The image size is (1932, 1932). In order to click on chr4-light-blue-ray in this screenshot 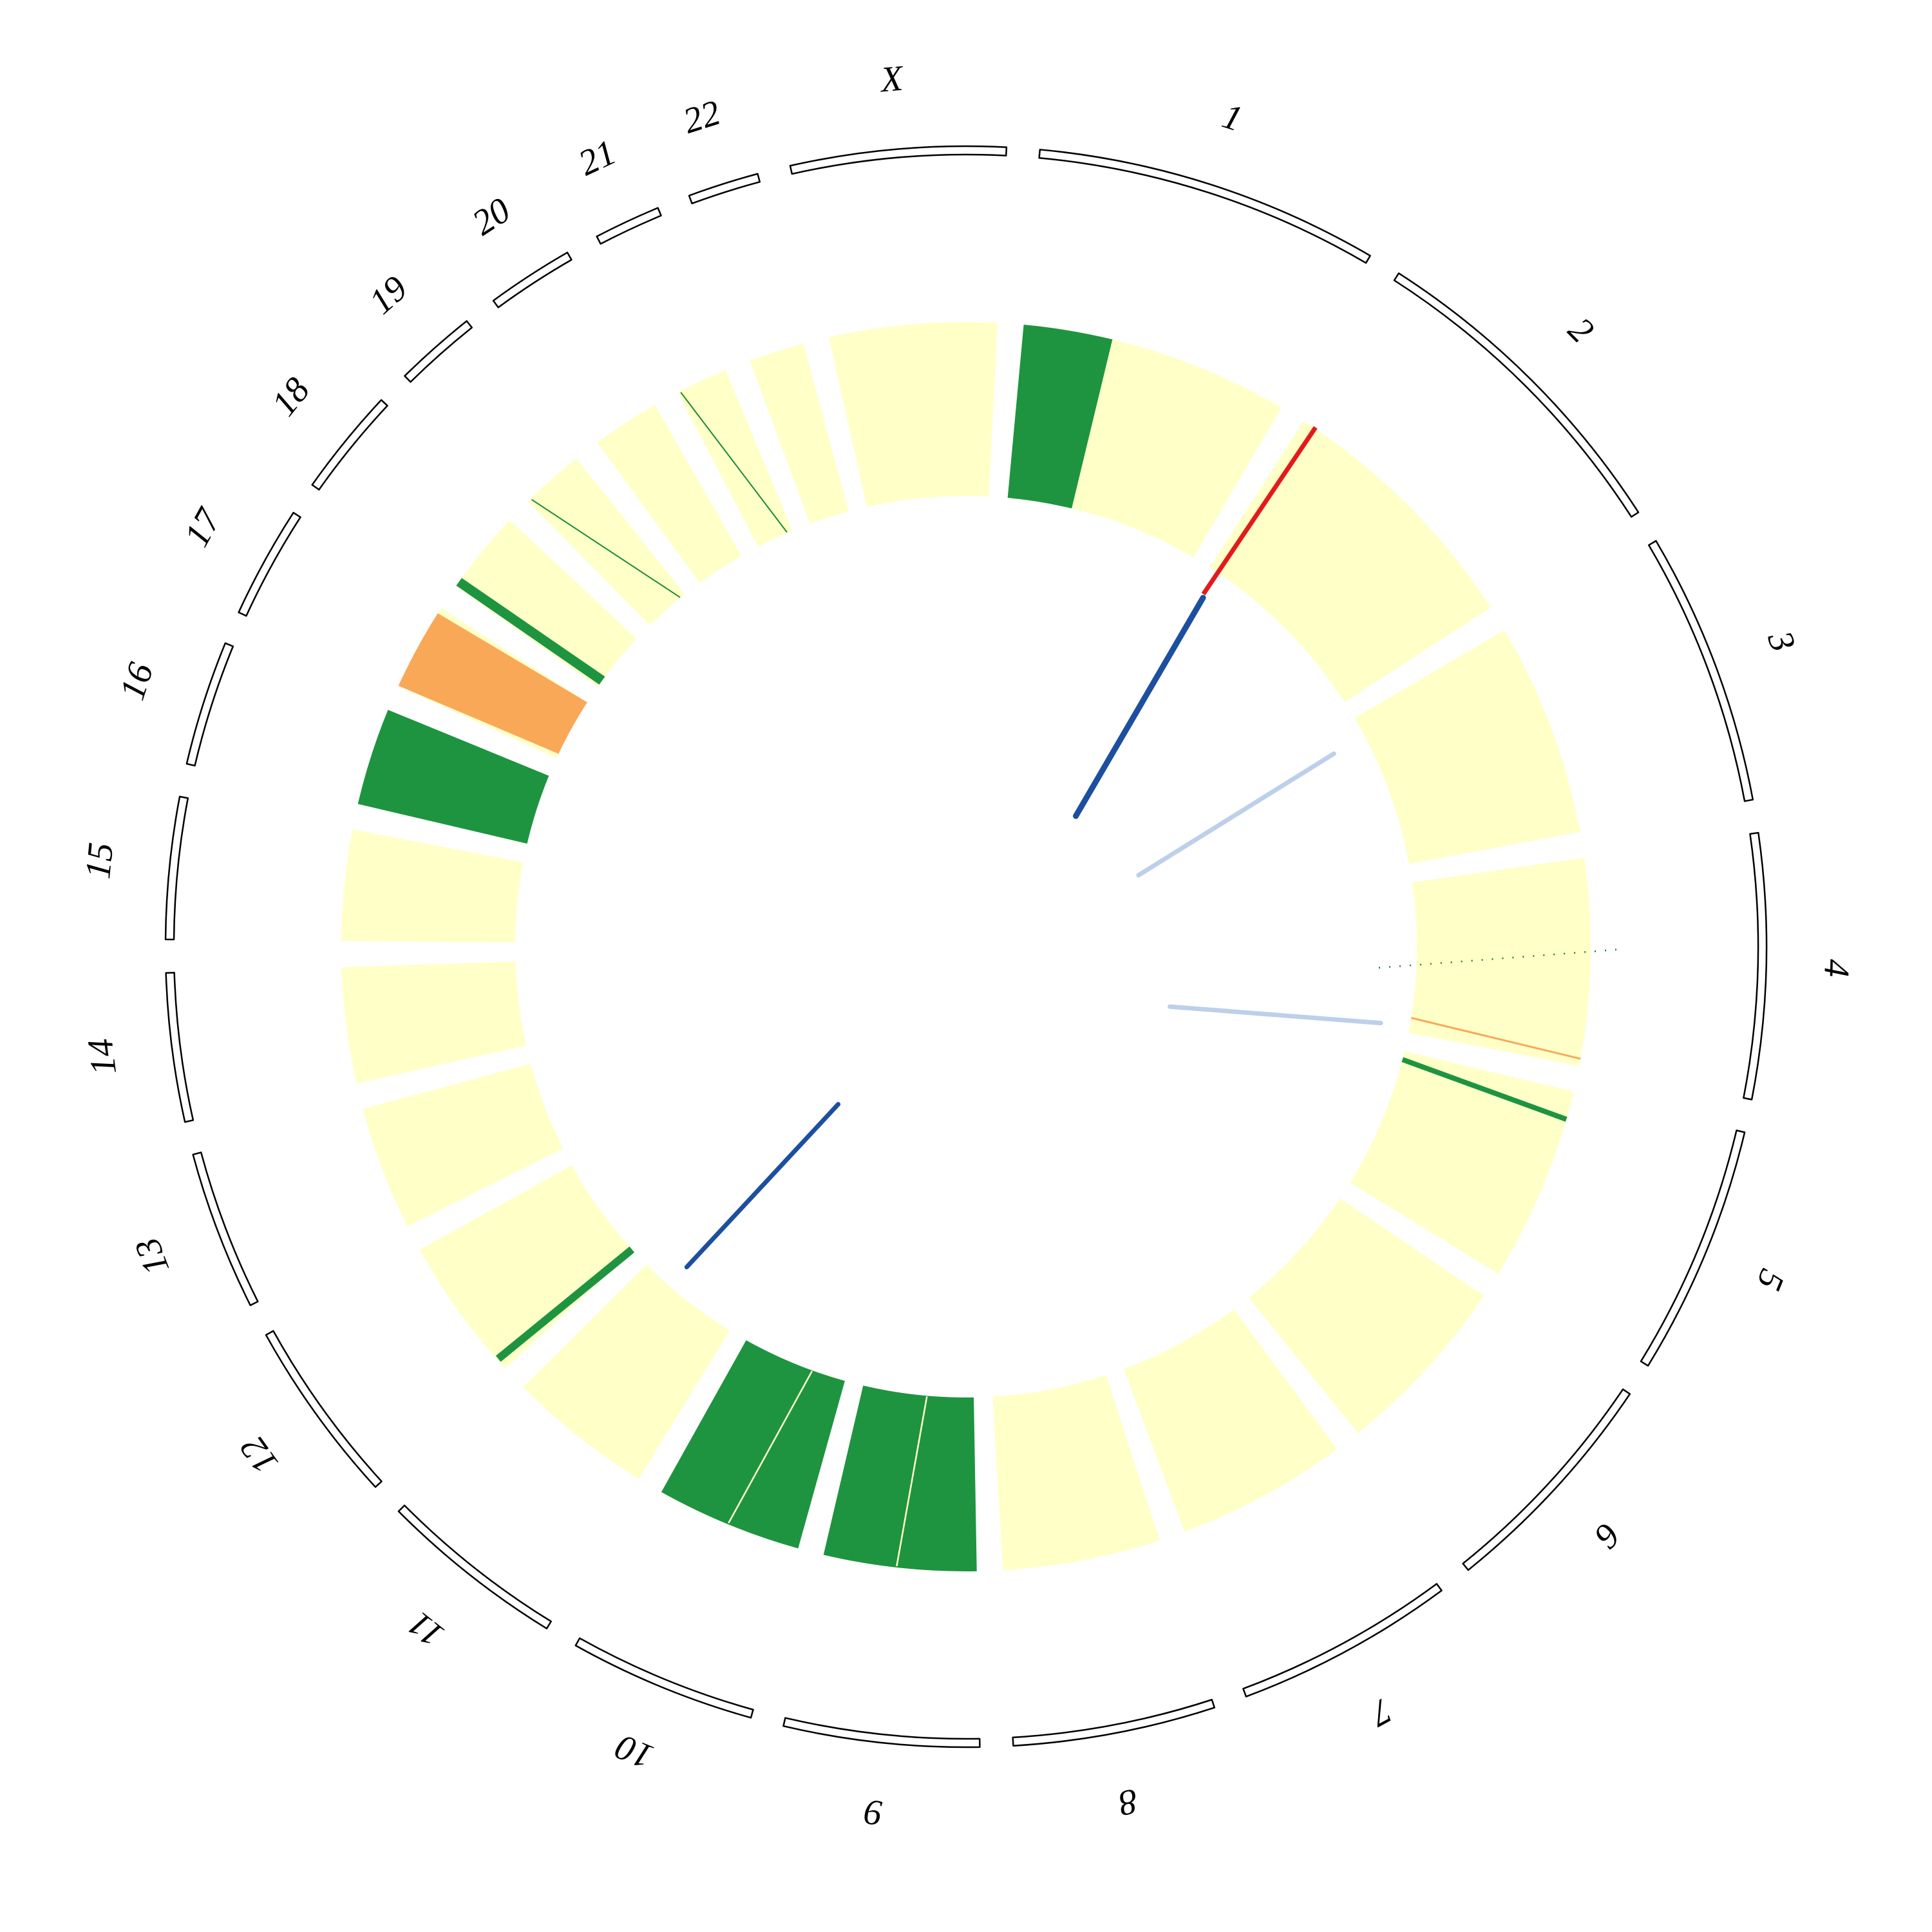, I will do `click(1275, 1015)`.